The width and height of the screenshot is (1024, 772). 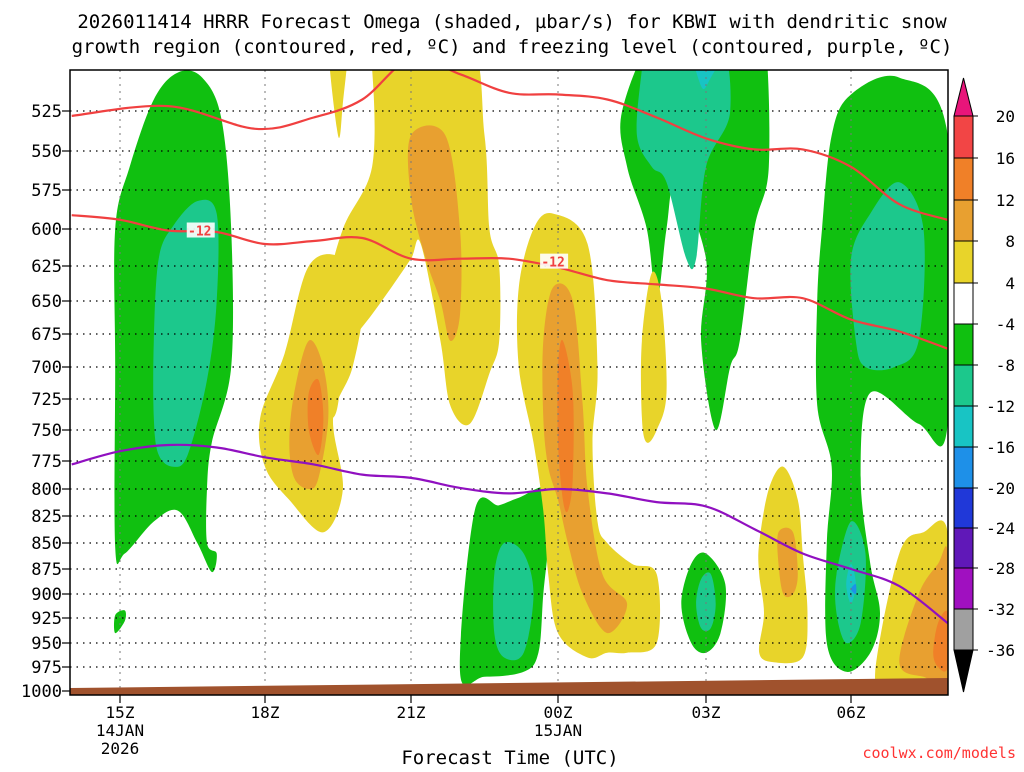 I want to click on y-tick-label-600: 600, so click(x=46, y=230).